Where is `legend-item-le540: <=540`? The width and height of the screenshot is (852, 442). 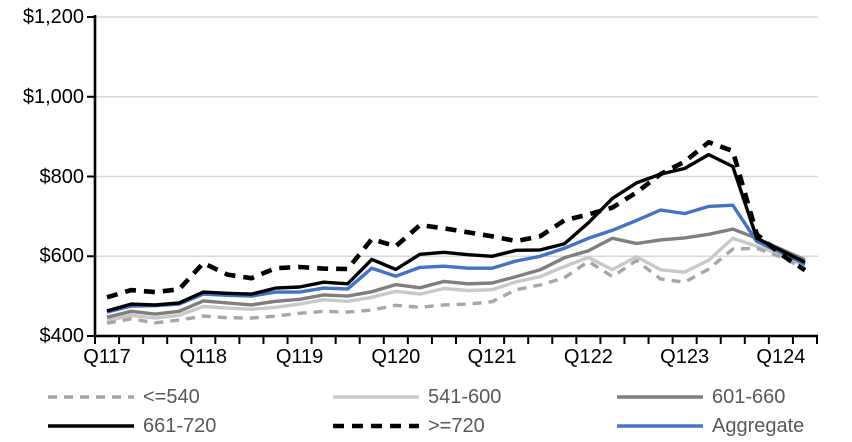
legend-item-le540: <=540 is located at coordinates (124, 397).